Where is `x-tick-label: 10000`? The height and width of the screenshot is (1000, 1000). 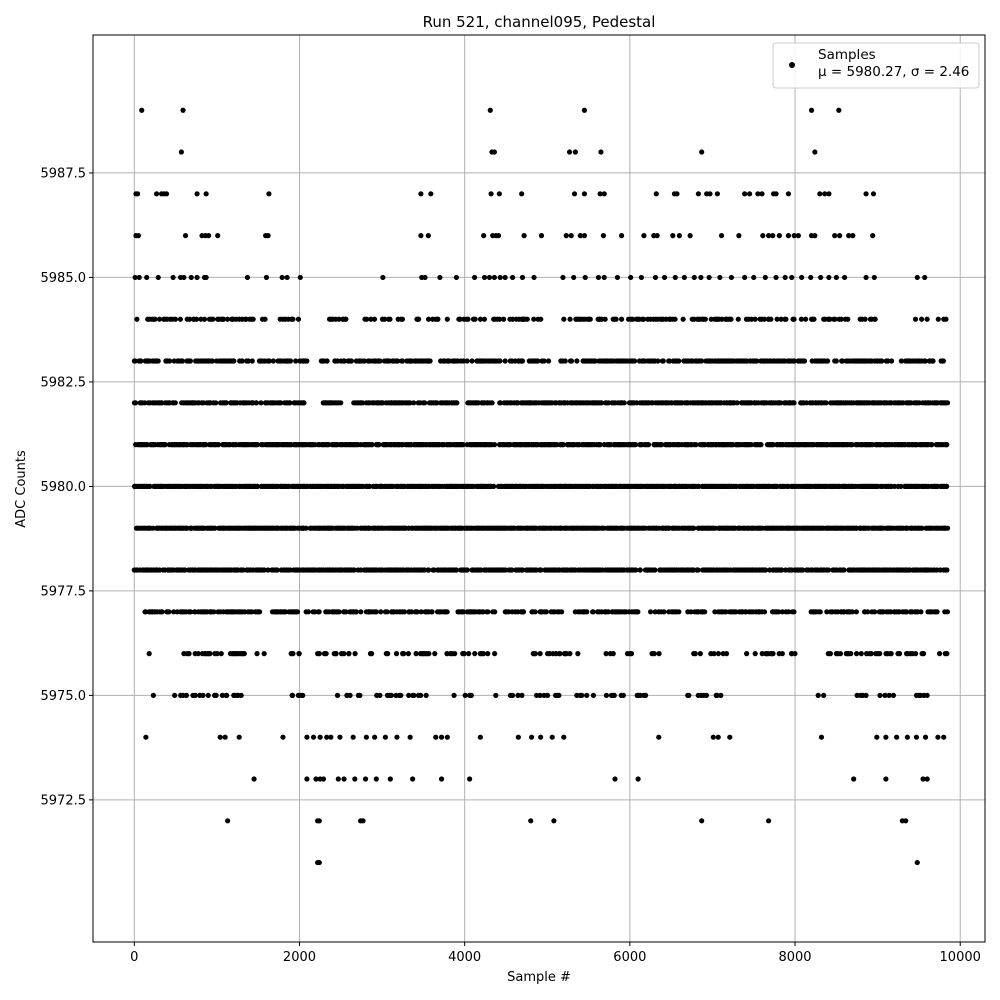
x-tick-label: 10000 is located at coordinates (960, 957).